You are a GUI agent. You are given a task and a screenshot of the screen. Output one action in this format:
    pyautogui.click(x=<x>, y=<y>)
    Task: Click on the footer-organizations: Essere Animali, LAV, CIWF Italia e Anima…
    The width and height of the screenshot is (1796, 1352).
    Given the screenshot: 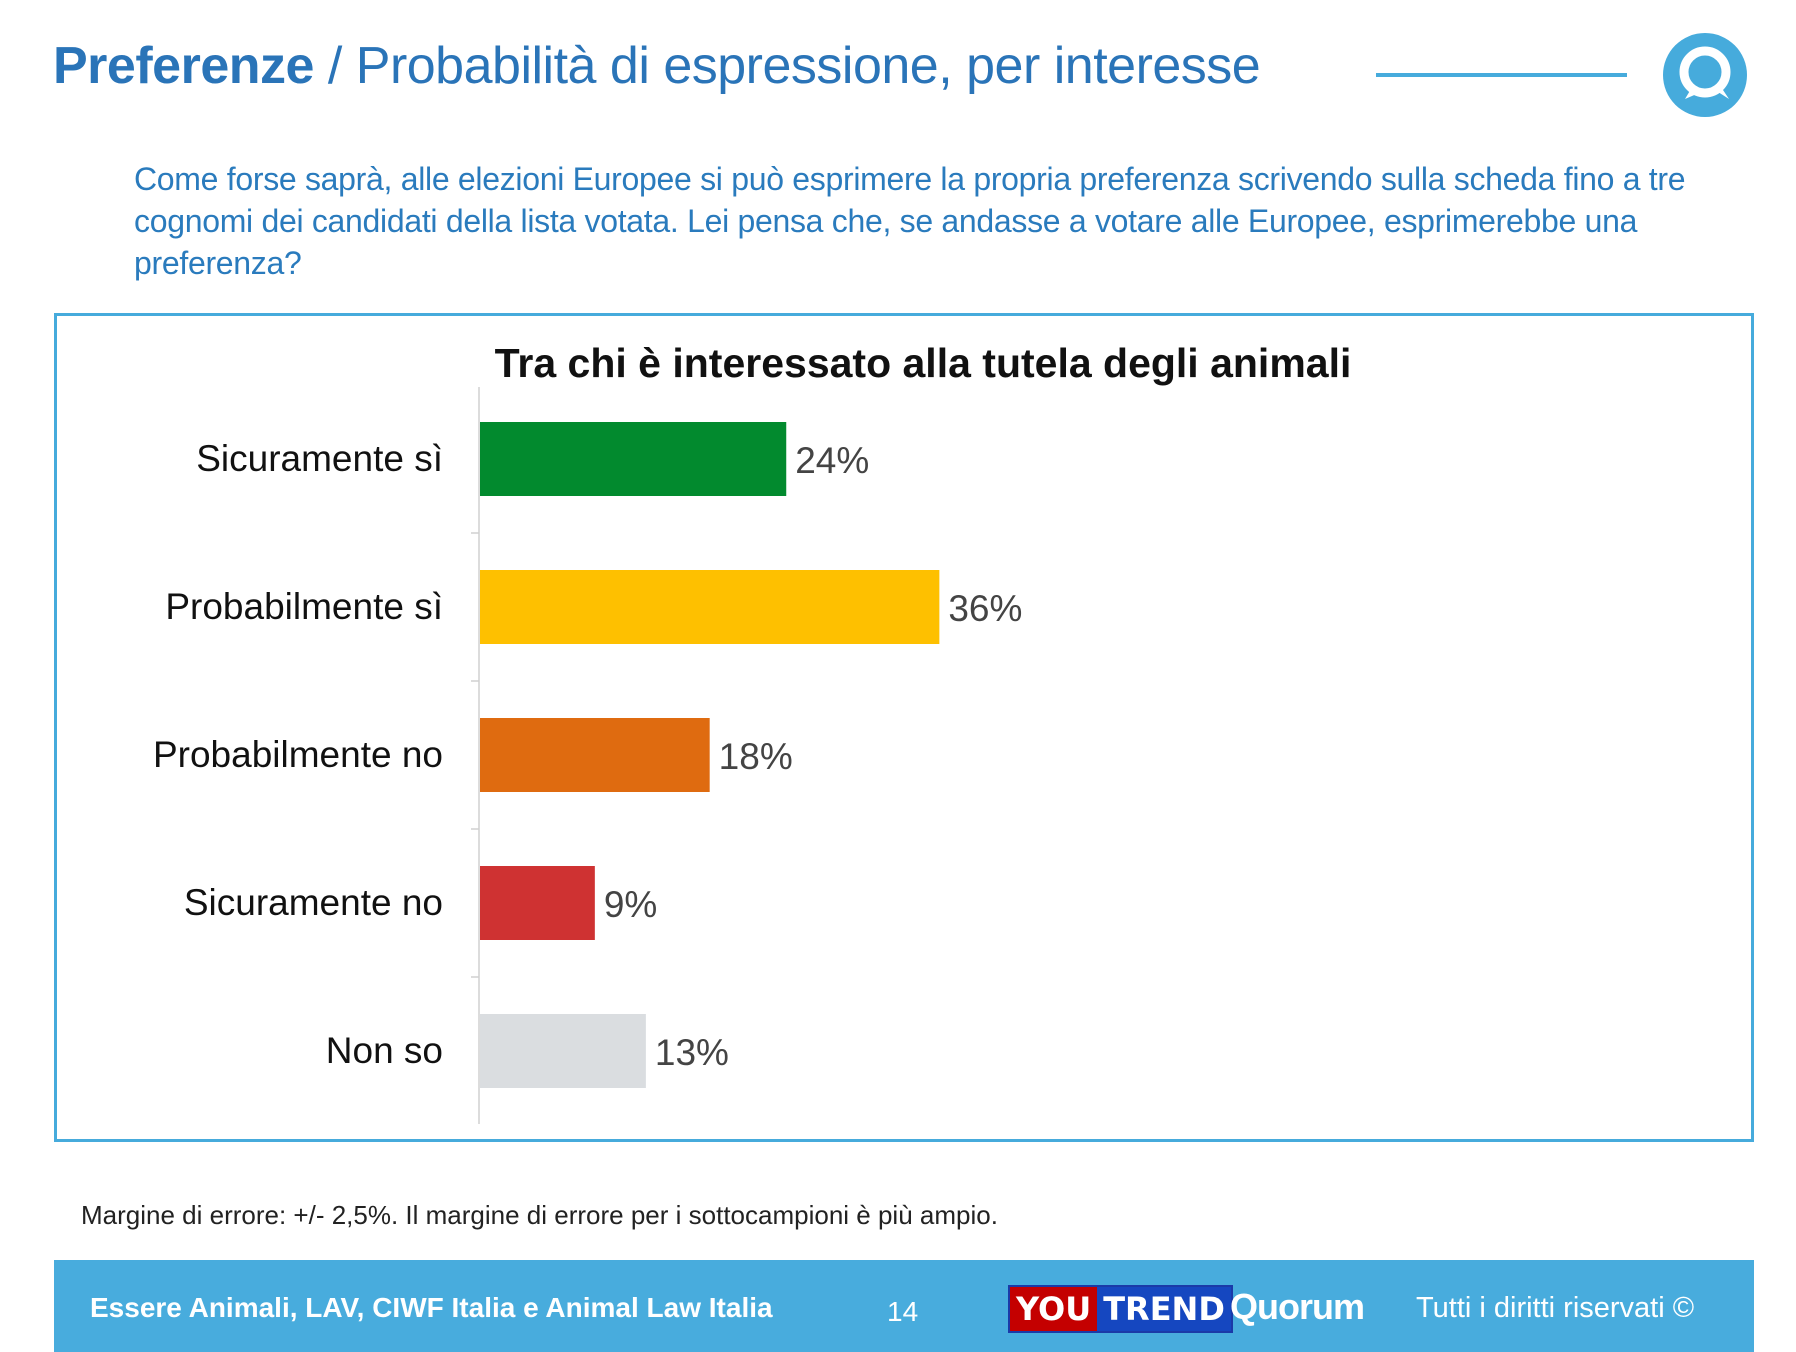 What is the action you would take?
    pyautogui.click(x=431, y=1307)
    